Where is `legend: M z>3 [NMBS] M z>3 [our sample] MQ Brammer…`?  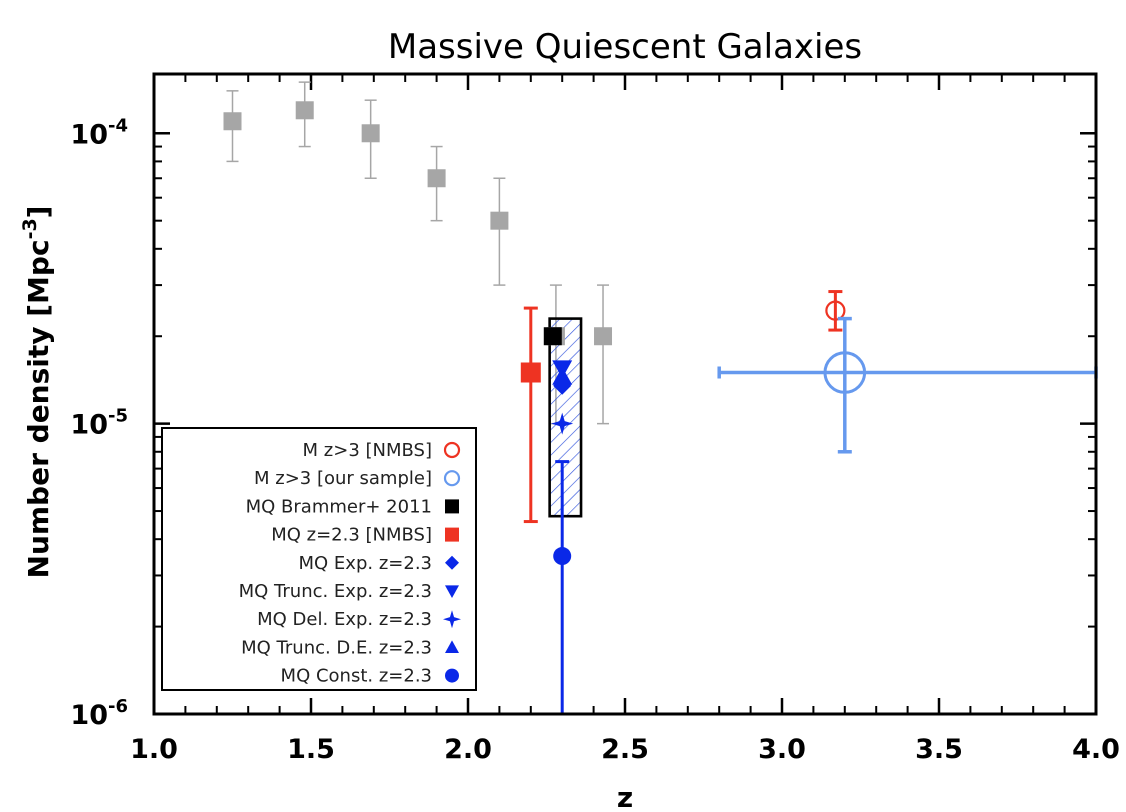 legend: M z>3 [NMBS] M z>3 [our sample] MQ Brammer… is located at coordinates (319, 559).